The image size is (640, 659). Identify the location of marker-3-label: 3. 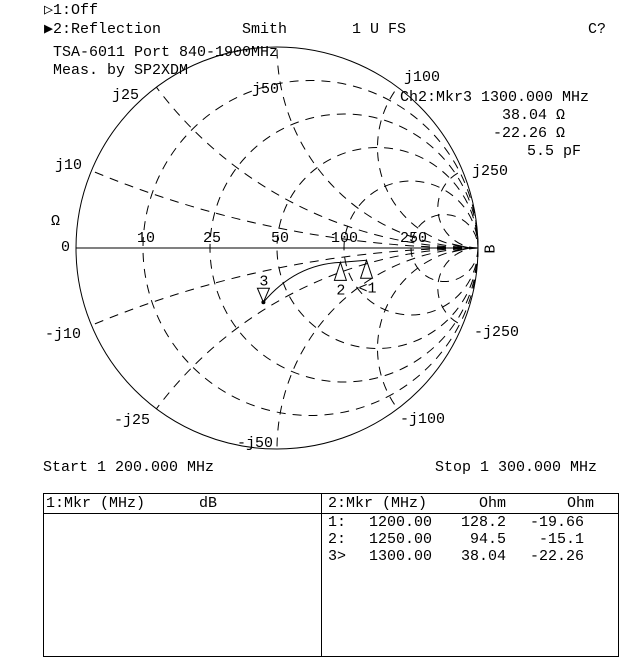
(263, 281).